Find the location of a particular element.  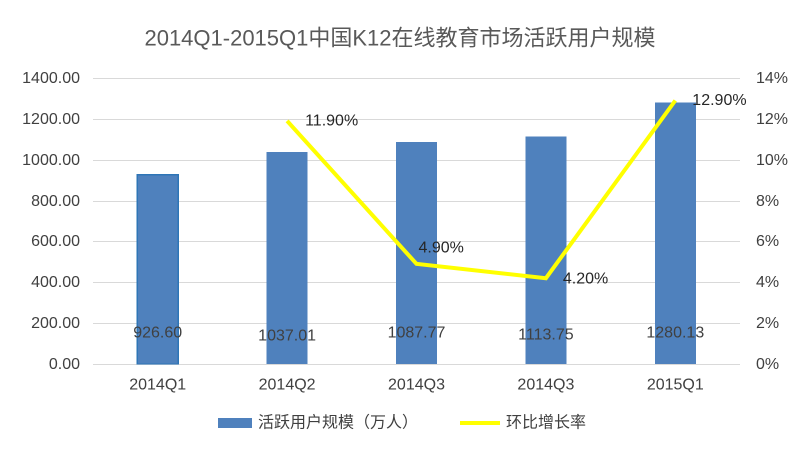

bar-value-labels: 926.60 1037.01 1087.77 1113.75 1280.13 is located at coordinates (418, 335).